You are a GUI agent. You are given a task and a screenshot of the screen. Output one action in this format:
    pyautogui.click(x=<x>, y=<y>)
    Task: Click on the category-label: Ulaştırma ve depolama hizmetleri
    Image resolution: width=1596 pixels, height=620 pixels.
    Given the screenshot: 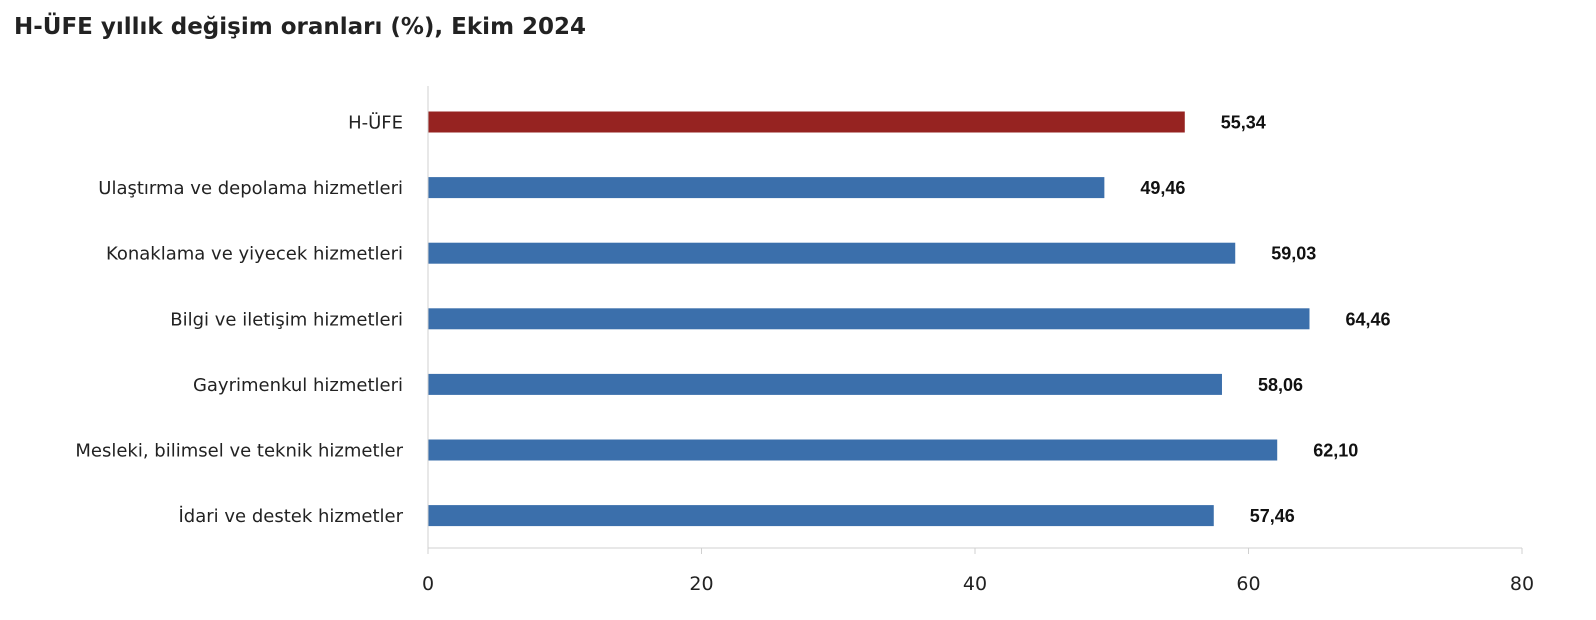 What is the action you would take?
    pyautogui.click(x=250, y=188)
    